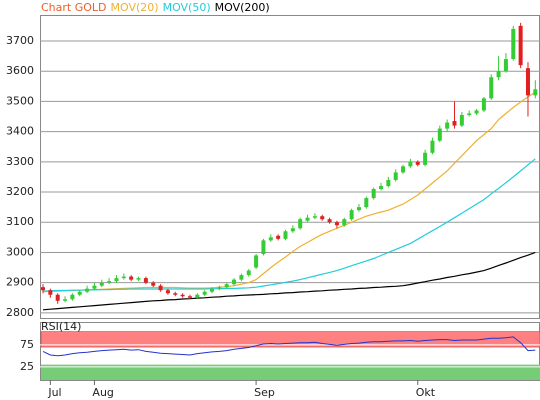  Describe the element at coordinates (289, 281) in the screenshot. I see `ma-line` at that location.